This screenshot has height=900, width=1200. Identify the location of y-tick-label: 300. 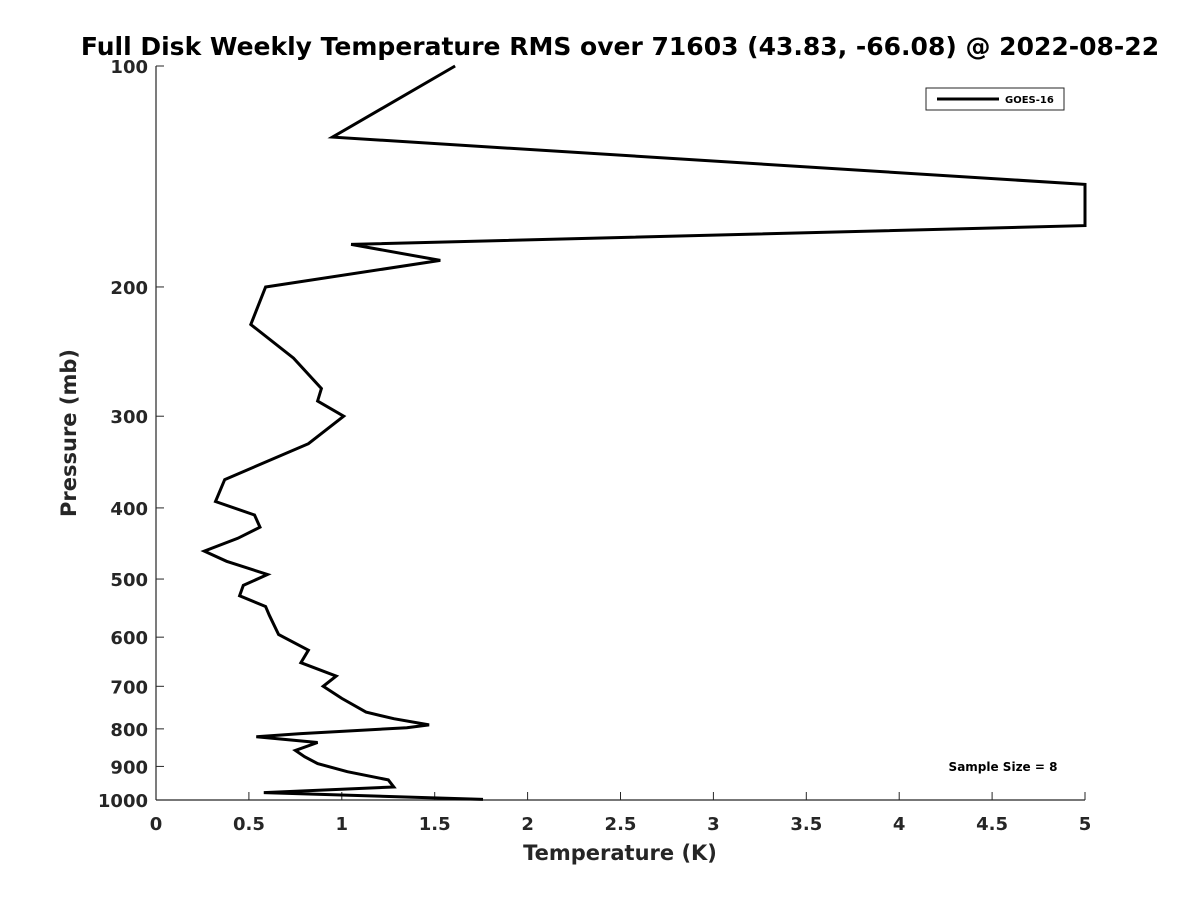
(129, 417).